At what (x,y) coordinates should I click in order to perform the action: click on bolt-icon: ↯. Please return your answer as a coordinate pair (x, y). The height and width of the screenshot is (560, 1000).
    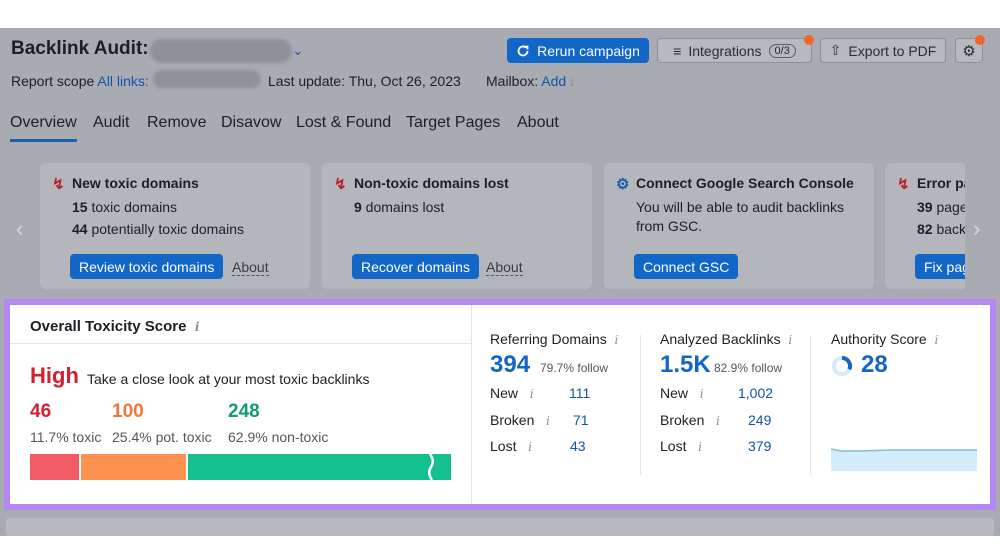
    Looking at the image, I should click on (58, 184).